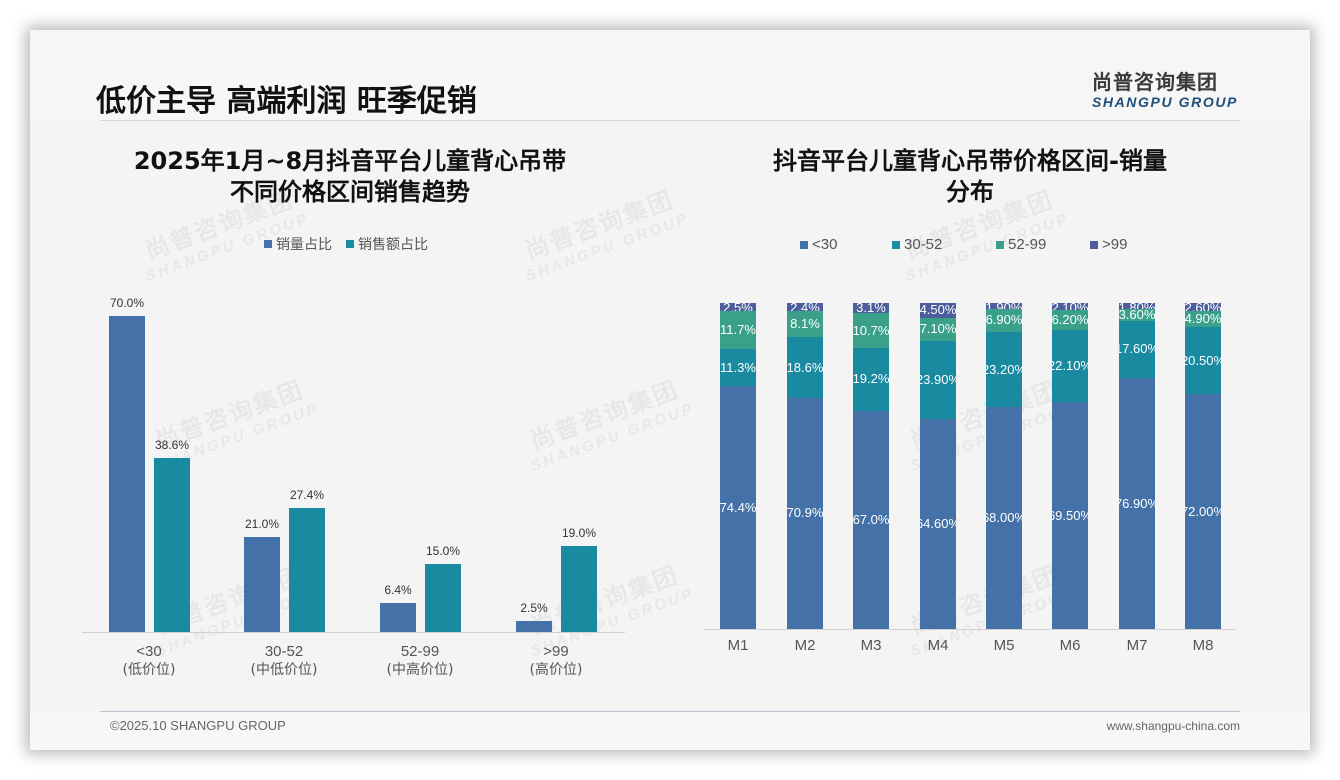  I want to click on page-title: 低价主导 高端利润 旺季促销, so click(286, 101).